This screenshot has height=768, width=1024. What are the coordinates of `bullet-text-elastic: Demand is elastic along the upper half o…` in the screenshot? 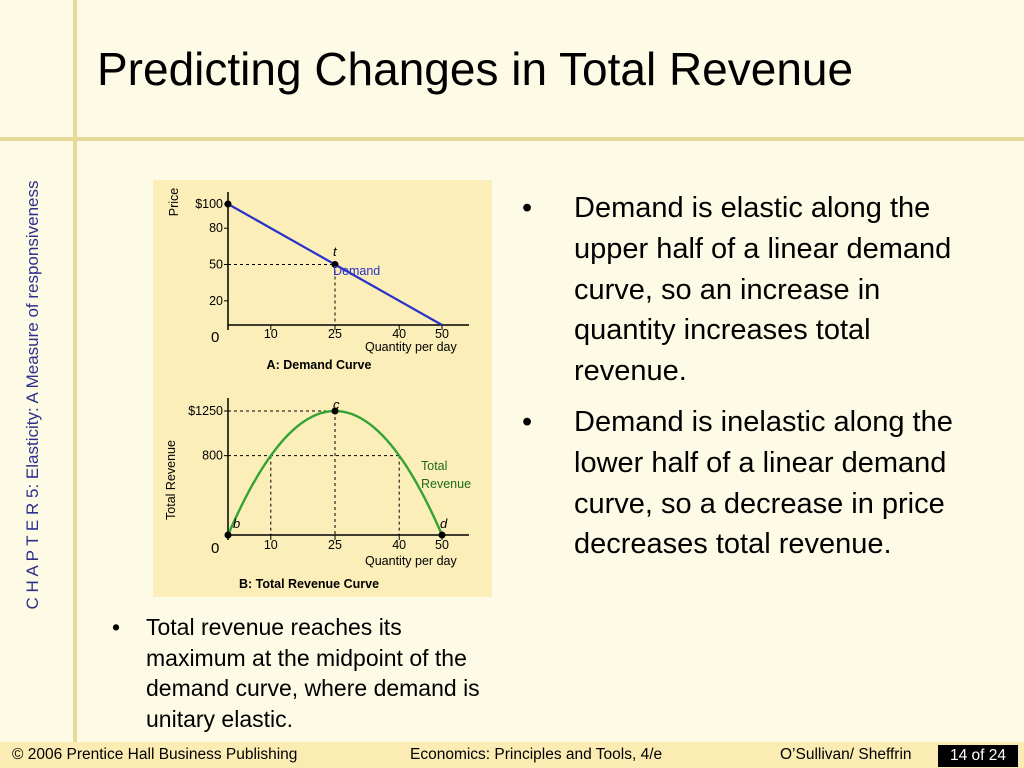 It's located at (763, 290).